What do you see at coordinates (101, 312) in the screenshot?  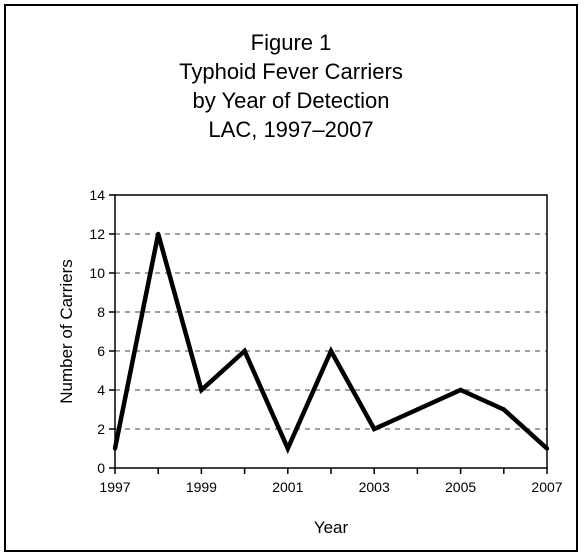 I see `y-tick-label: 8` at bounding box center [101, 312].